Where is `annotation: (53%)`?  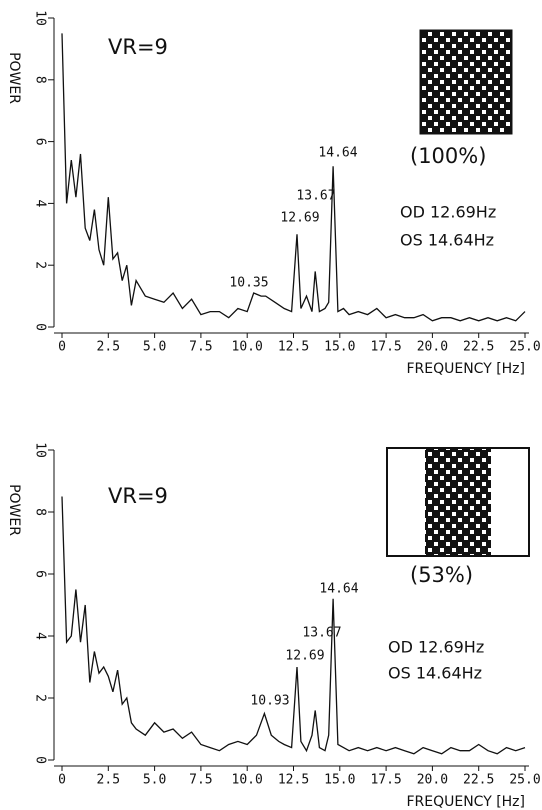
annotation: (53%) is located at coordinates (441, 575).